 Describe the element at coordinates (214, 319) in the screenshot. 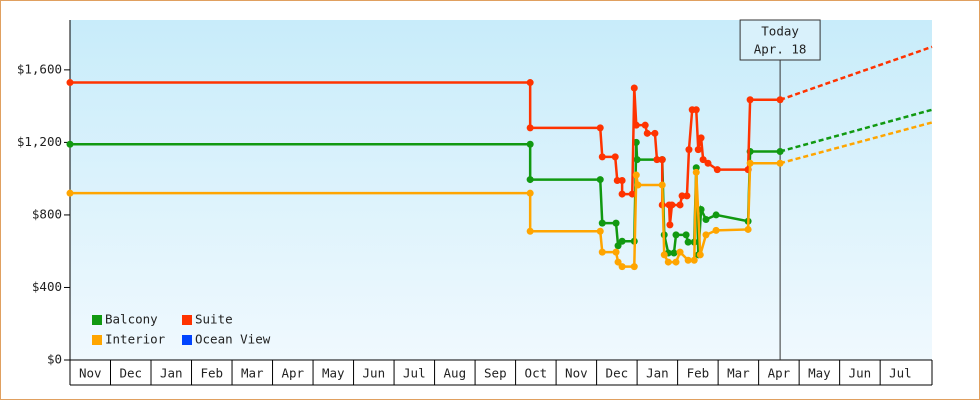

I see `legend-label: Suite` at that location.